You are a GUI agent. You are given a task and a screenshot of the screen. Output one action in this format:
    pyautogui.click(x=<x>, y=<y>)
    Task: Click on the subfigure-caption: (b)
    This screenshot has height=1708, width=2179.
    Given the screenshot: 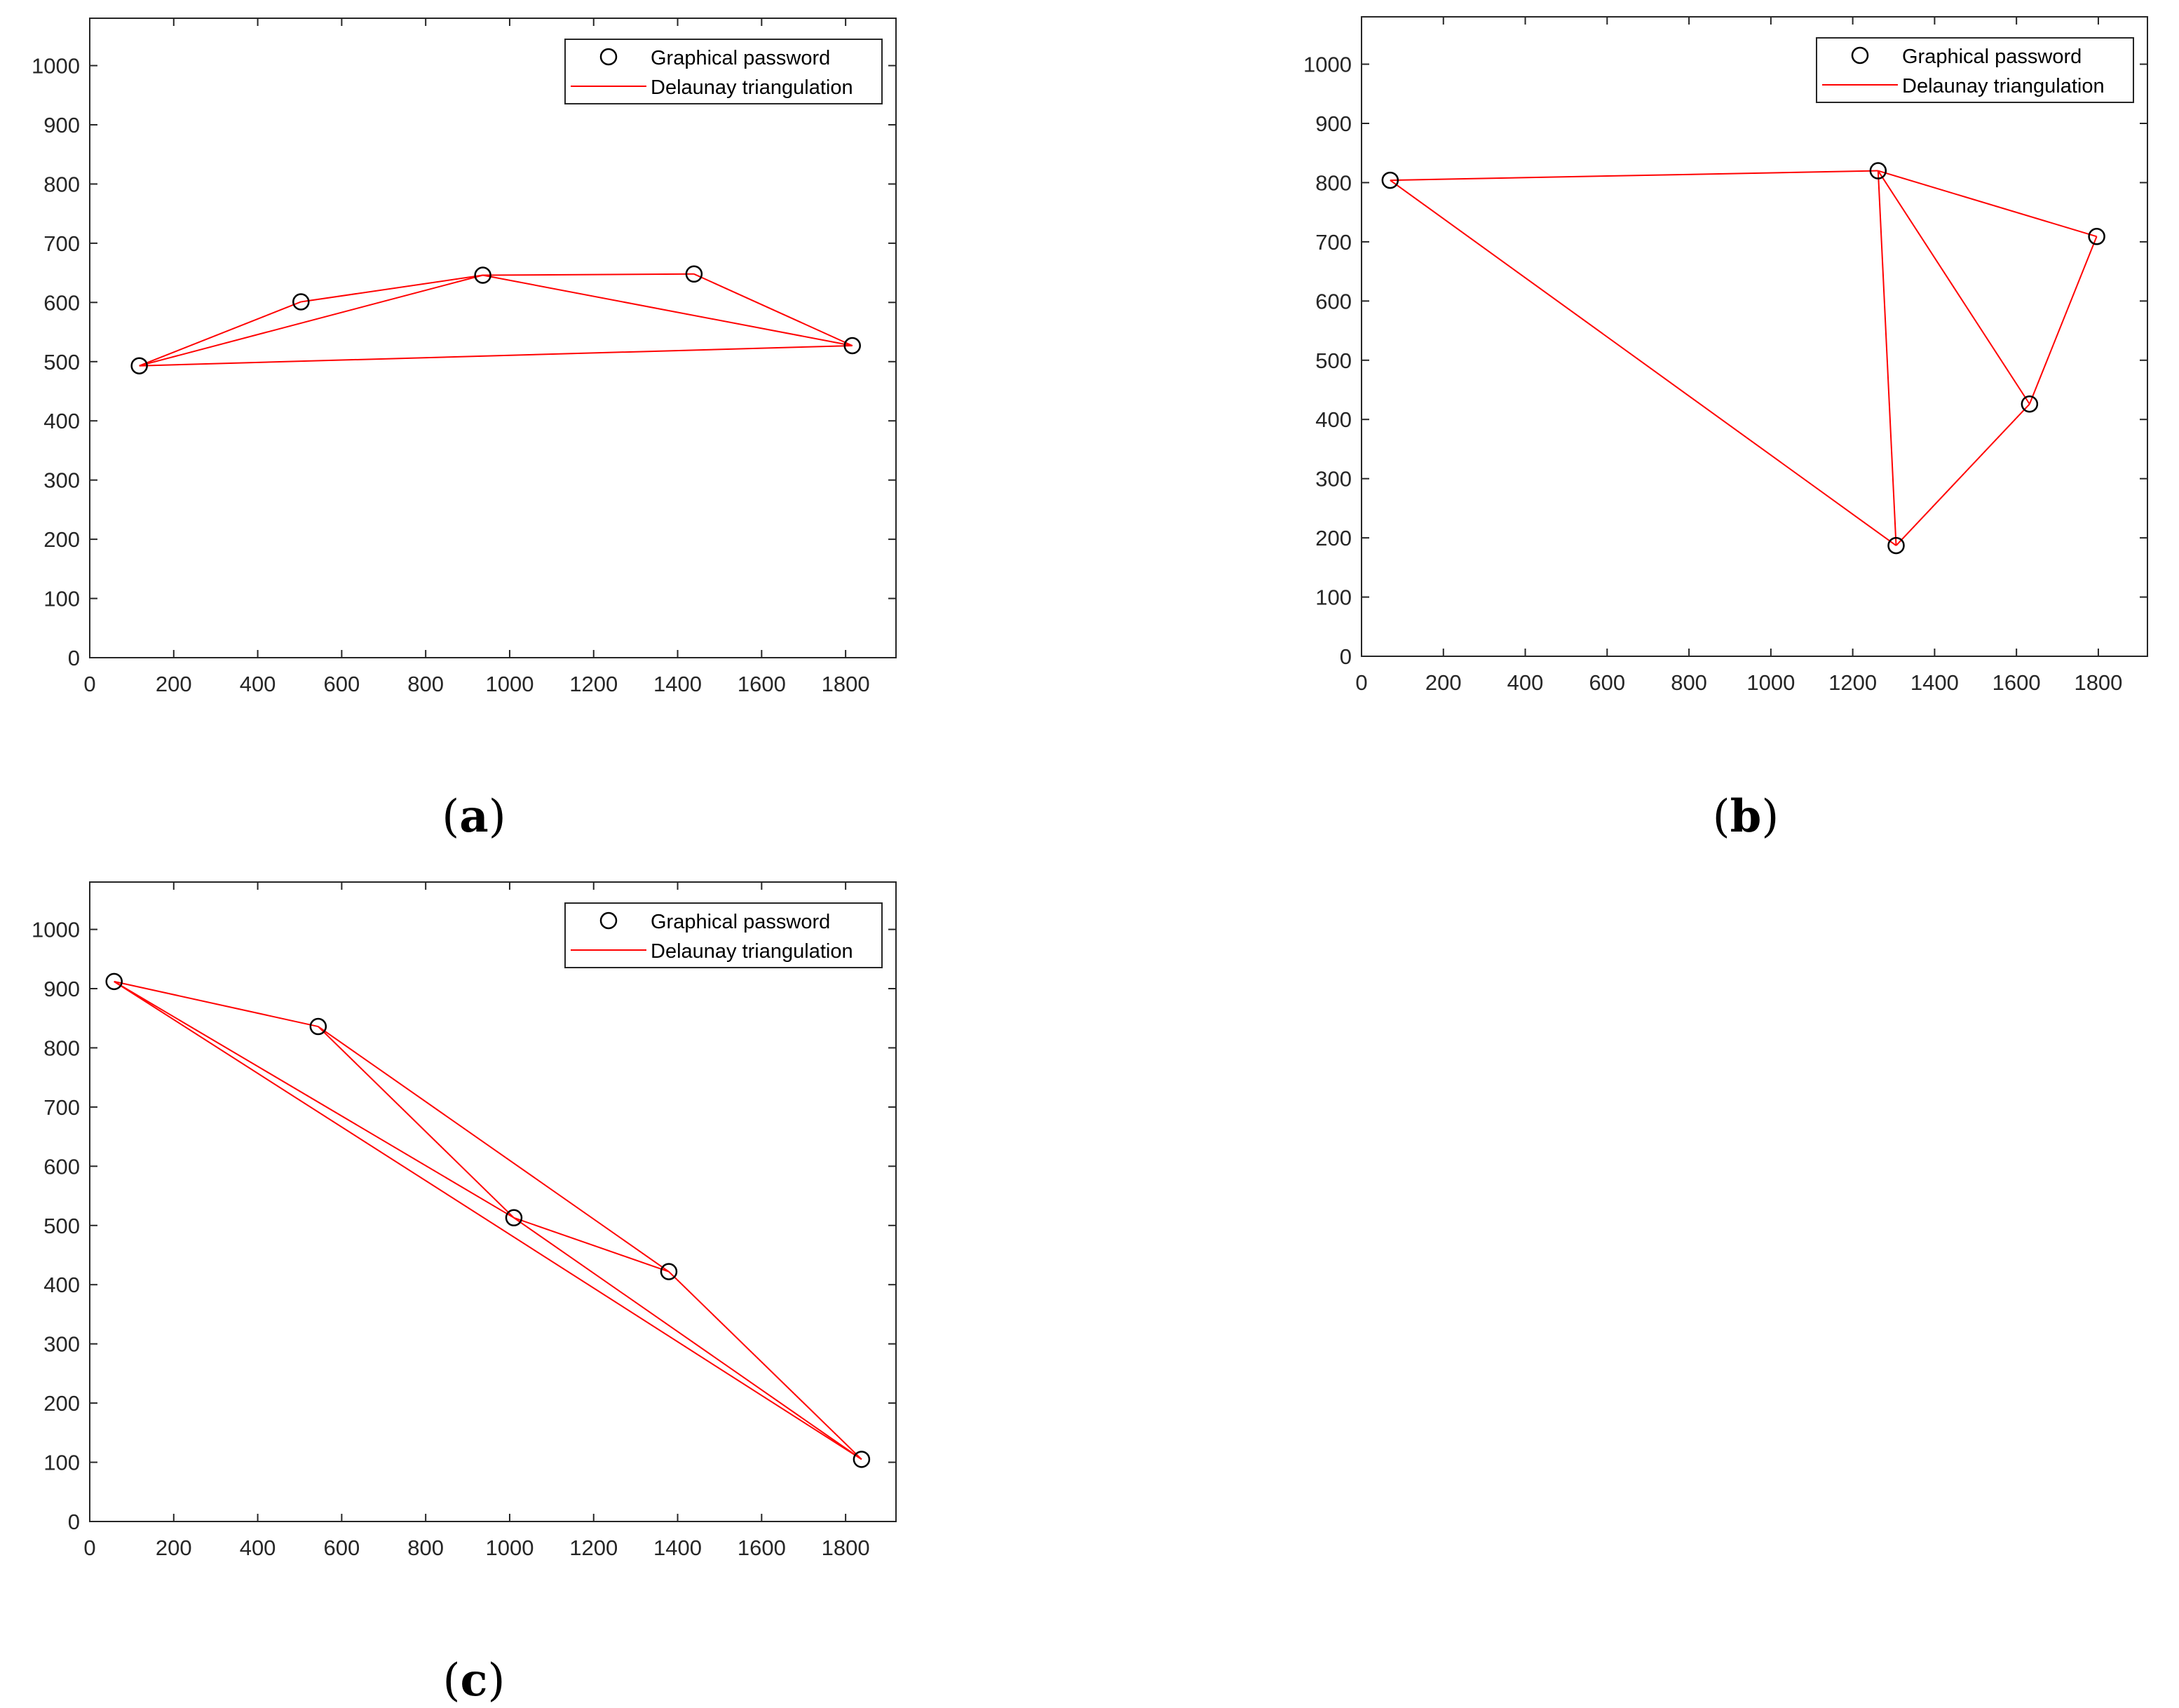 What is the action you would take?
    pyautogui.click(x=1746, y=817)
    